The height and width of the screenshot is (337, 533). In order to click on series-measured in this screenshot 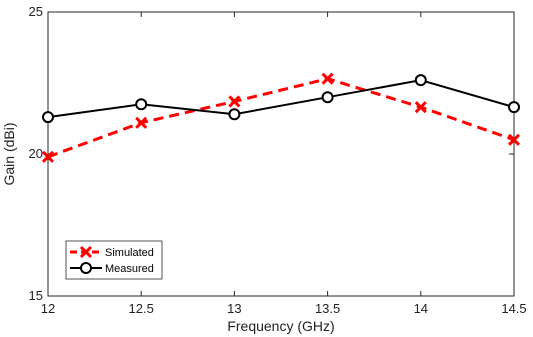, I will do `click(281, 99)`.